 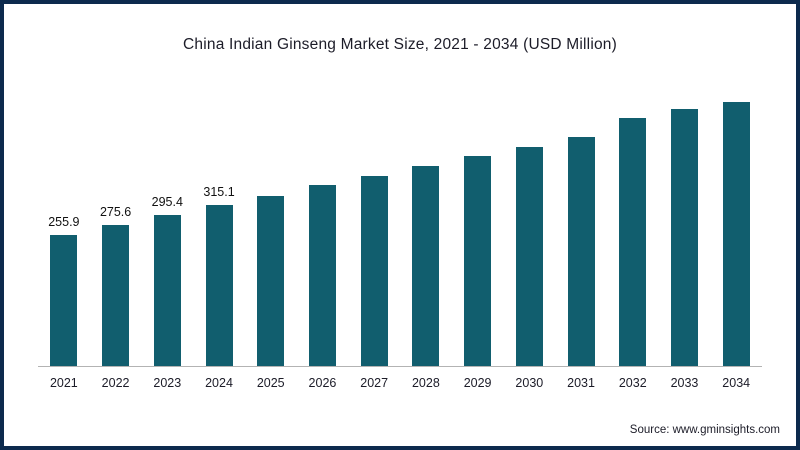 What do you see at coordinates (425, 383) in the screenshot?
I see `x-tick-2028: 2028` at bounding box center [425, 383].